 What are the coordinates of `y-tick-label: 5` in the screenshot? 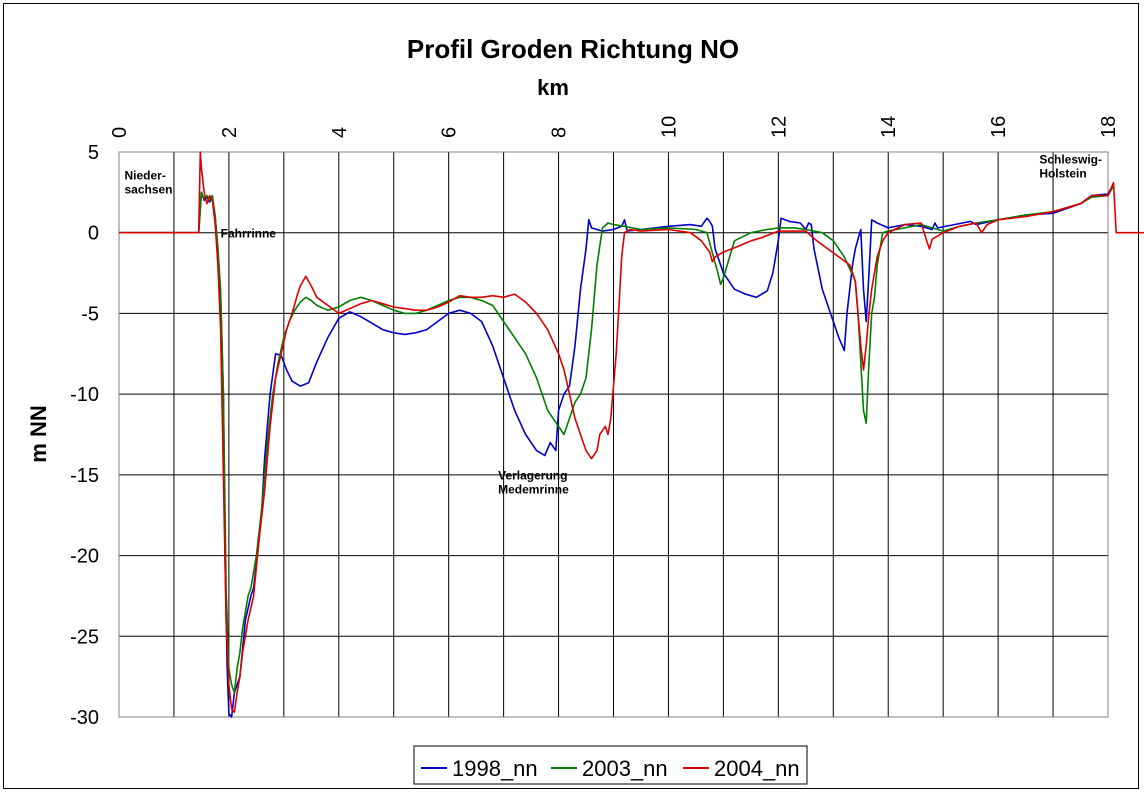 It's located at (93, 153).